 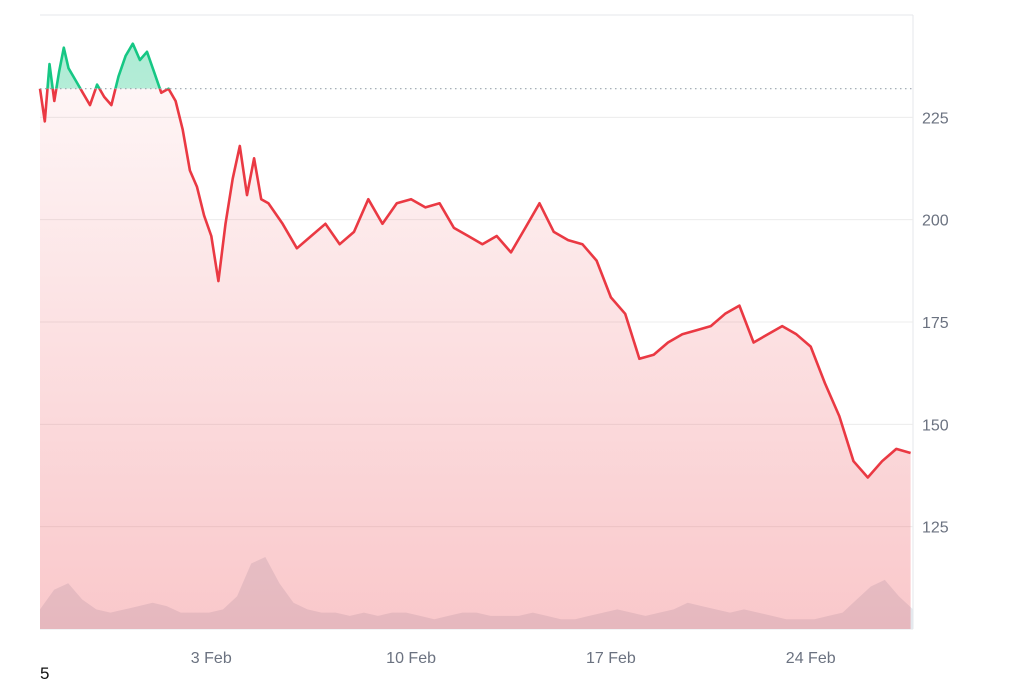 I want to click on y-tick-label: 225, so click(x=935, y=118).